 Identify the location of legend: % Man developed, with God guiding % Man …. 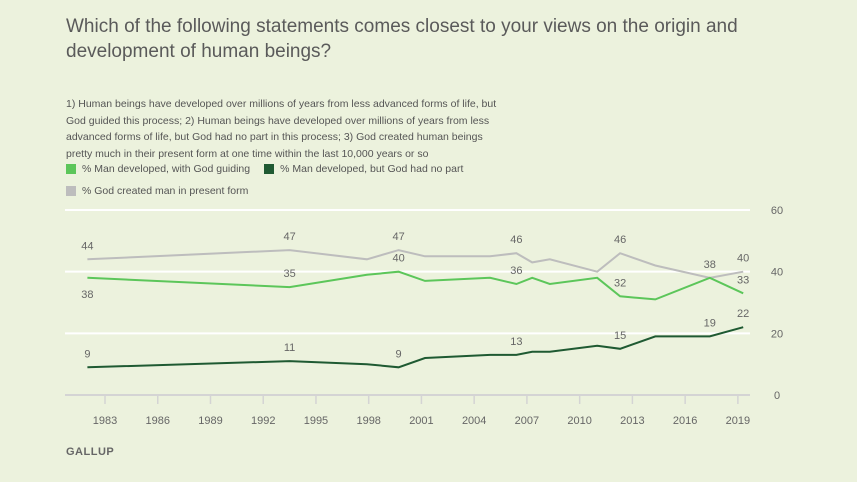
(264, 180).